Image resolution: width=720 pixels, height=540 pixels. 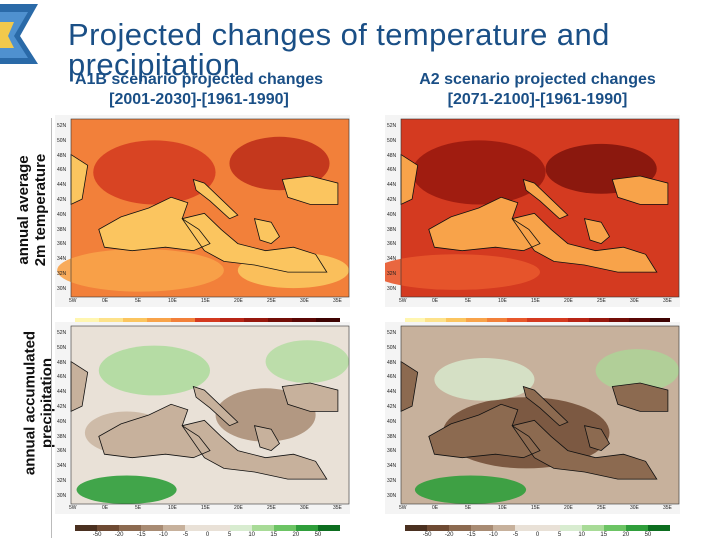 I want to click on map-frame, so click(x=210, y=208).